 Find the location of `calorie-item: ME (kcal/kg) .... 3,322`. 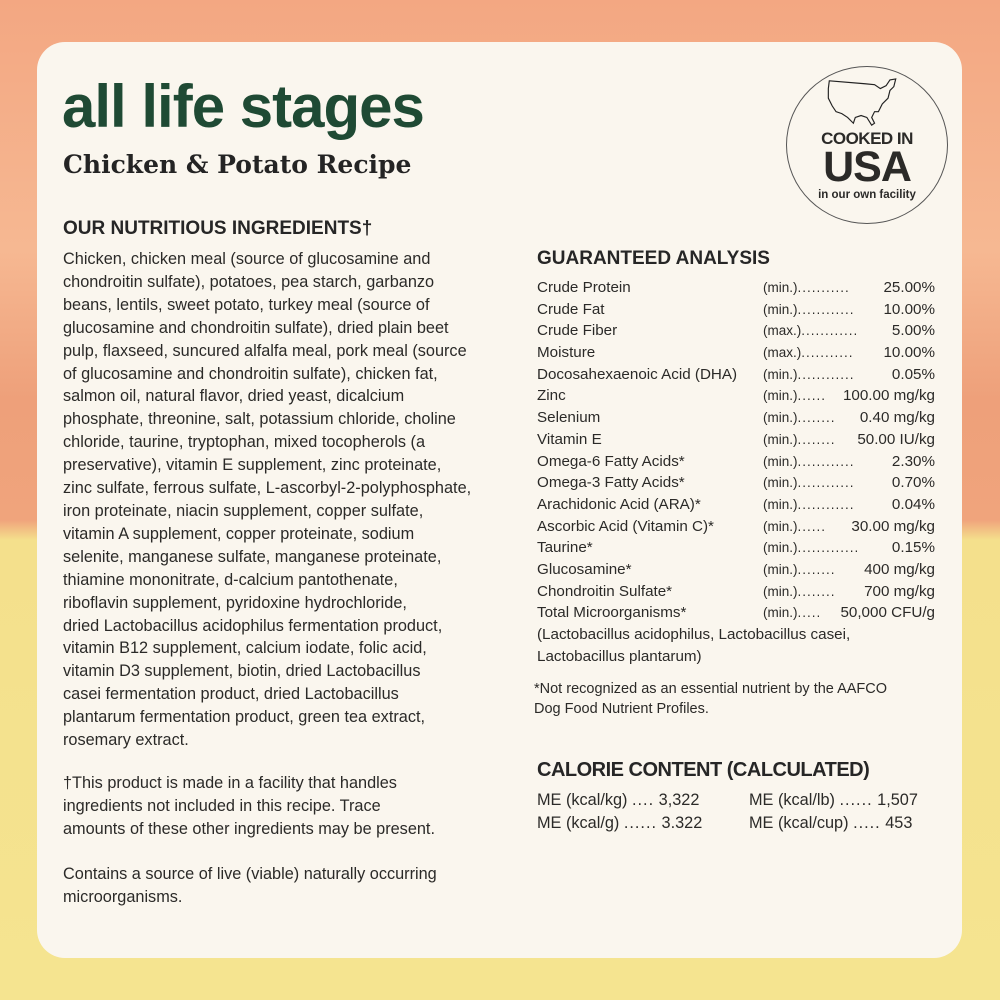

calorie-item: ME (kcal/kg) .... 3,322 is located at coordinates (618, 800).